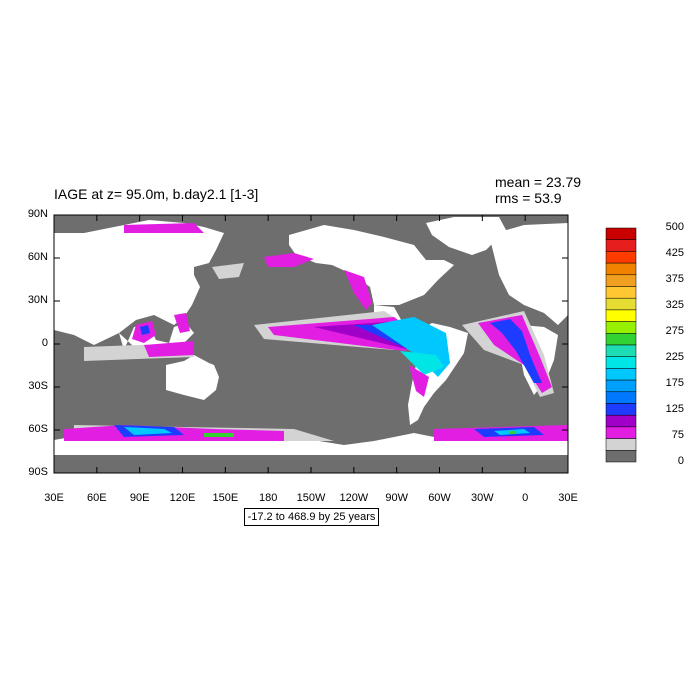 This screenshot has width=700, height=700. What do you see at coordinates (674, 227) in the screenshot?
I see `colorbar-label: 500` at bounding box center [674, 227].